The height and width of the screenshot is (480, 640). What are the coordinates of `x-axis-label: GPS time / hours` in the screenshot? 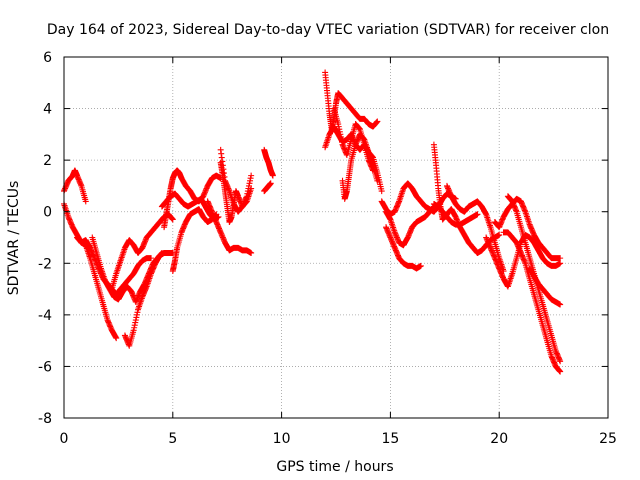 It's located at (334, 467).